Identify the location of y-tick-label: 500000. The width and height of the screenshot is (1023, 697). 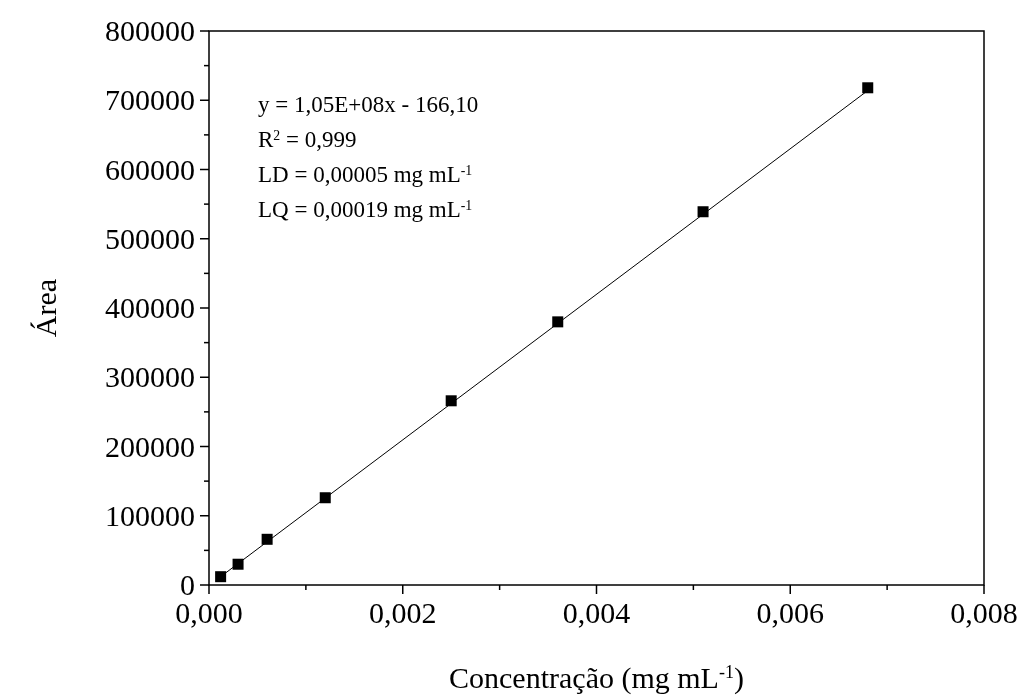
(150, 238).